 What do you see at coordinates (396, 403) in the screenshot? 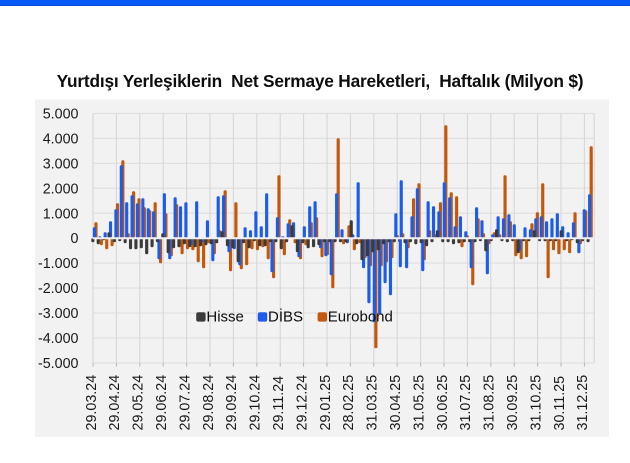
I see `svg-text: 30.04.25` at bounding box center [396, 403].